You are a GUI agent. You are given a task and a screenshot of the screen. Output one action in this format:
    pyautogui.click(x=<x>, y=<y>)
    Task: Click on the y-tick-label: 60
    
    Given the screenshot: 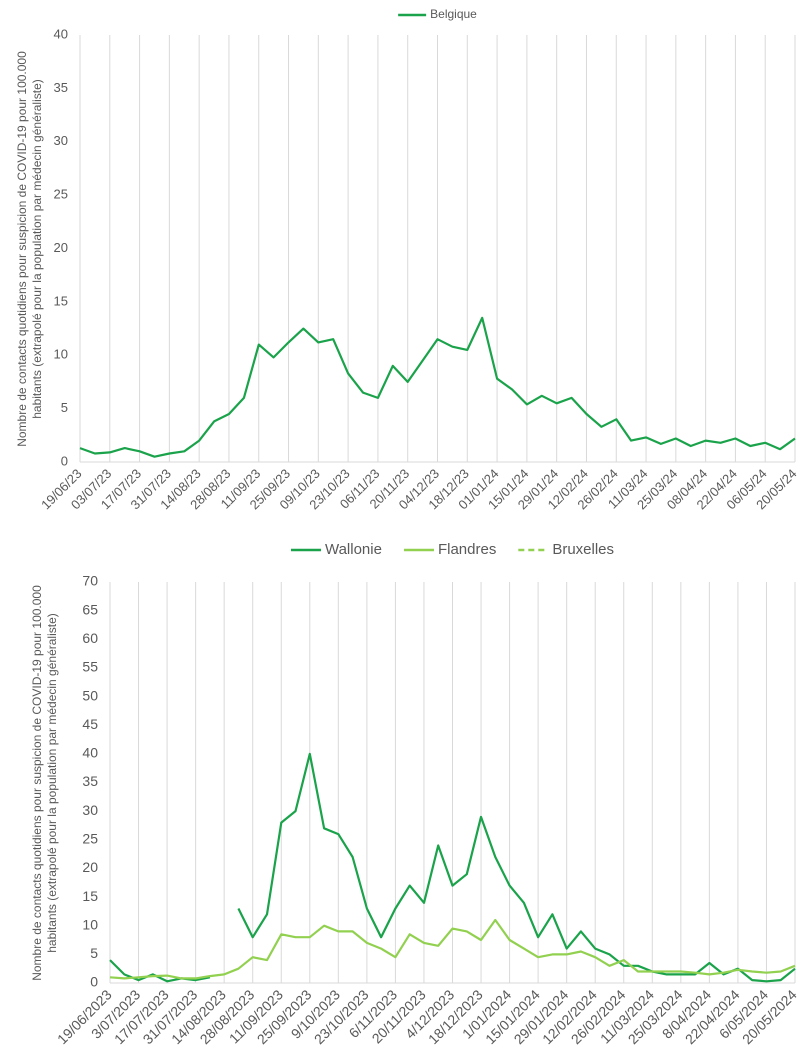 What is the action you would take?
    pyautogui.click(x=90, y=638)
    